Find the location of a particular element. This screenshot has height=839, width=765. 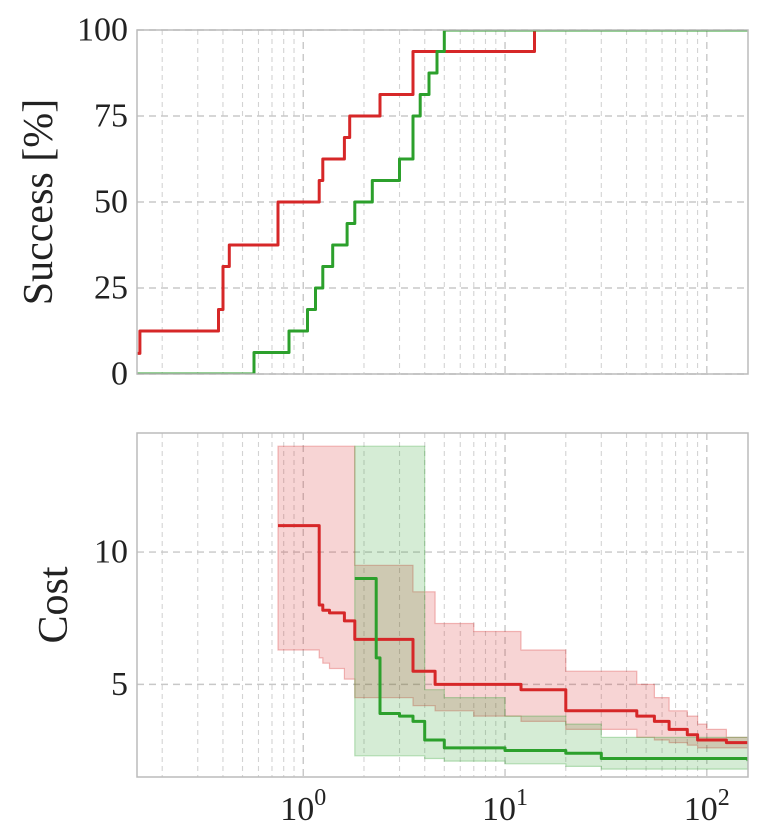

y-tick-label: 50 is located at coordinates (111, 202).